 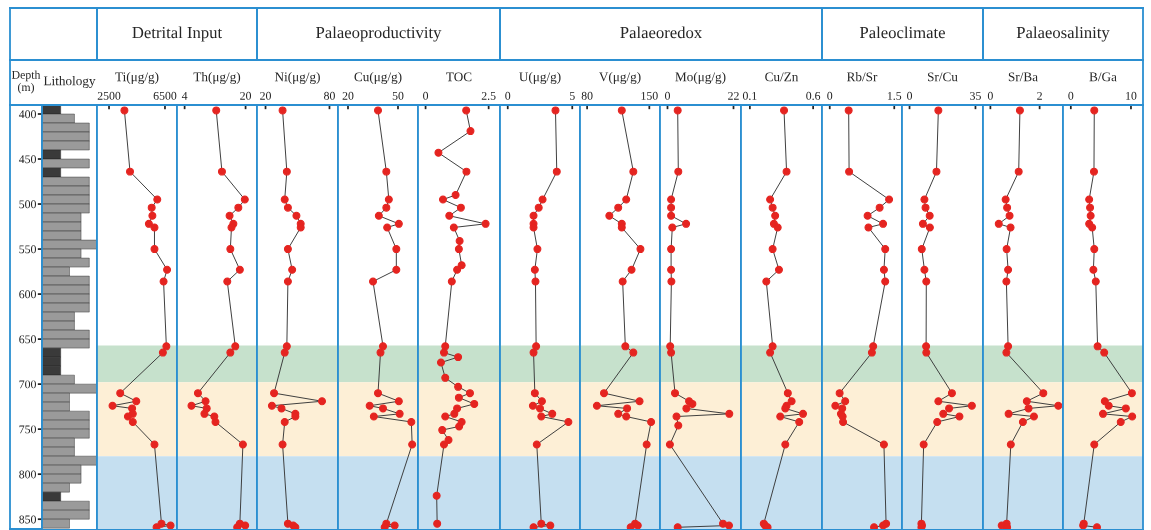 I want to click on x-axis-title: Th(μg/g), so click(x=217, y=78).